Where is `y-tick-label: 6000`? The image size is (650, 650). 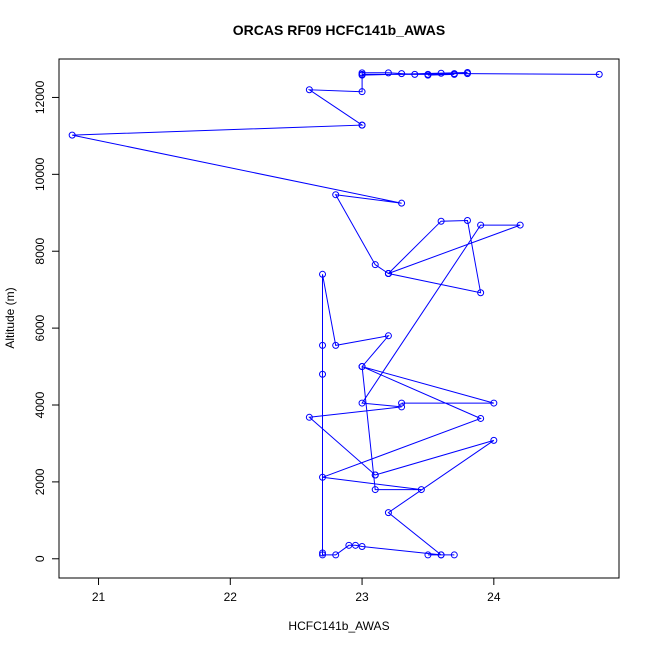
y-tick-label: 6000 is located at coordinates (40, 327).